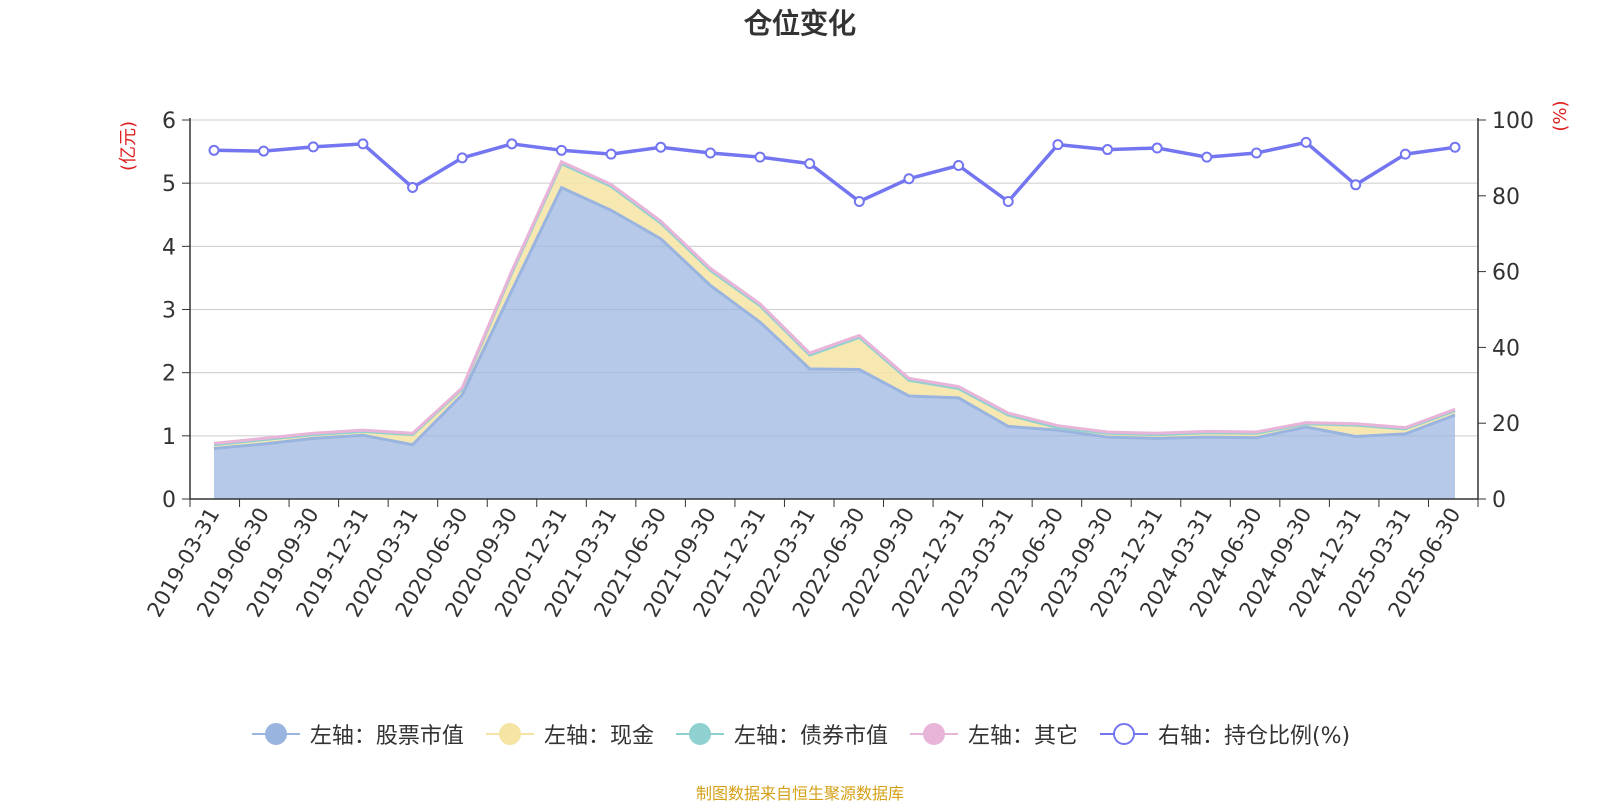  Describe the element at coordinates (128, 146) in the screenshot. I see `y-left-unit: (亿元)` at that location.